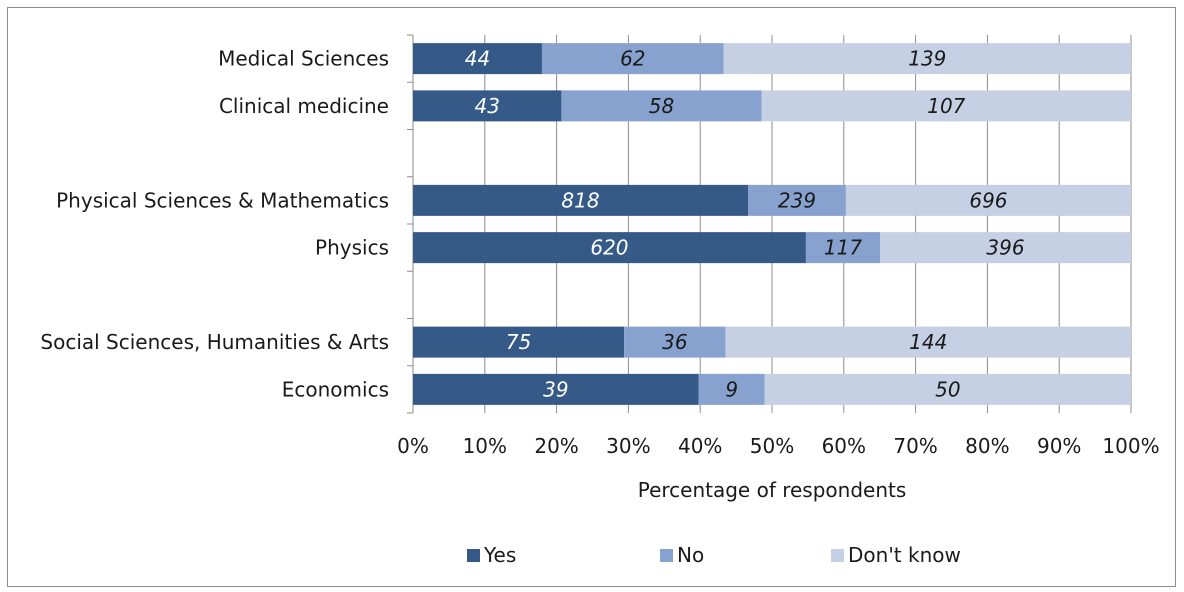 The height and width of the screenshot is (592, 1184). What do you see at coordinates (915, 446) in the screenshot?
I see `x-tick-label: 70%` at bounding box center [915, 446].